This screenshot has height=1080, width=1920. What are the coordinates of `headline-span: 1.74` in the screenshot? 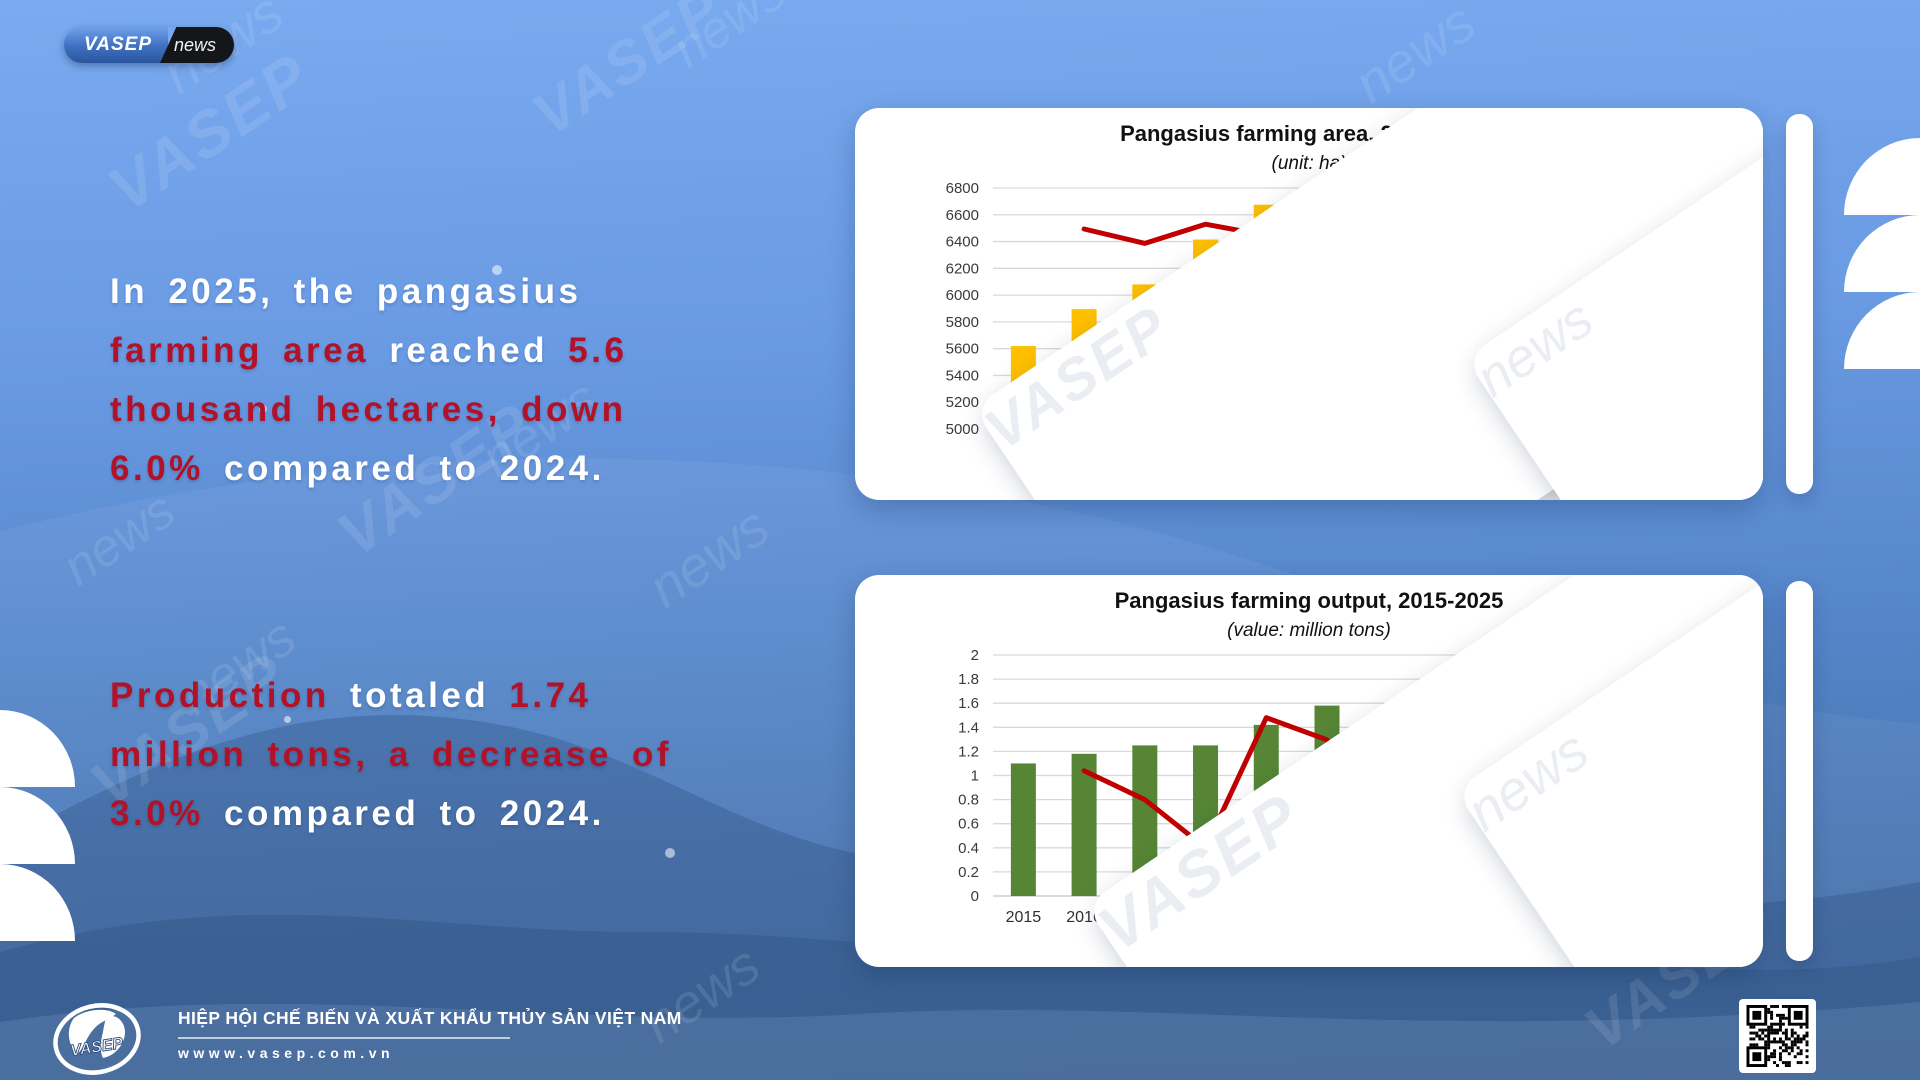 It's located at (550, 695).